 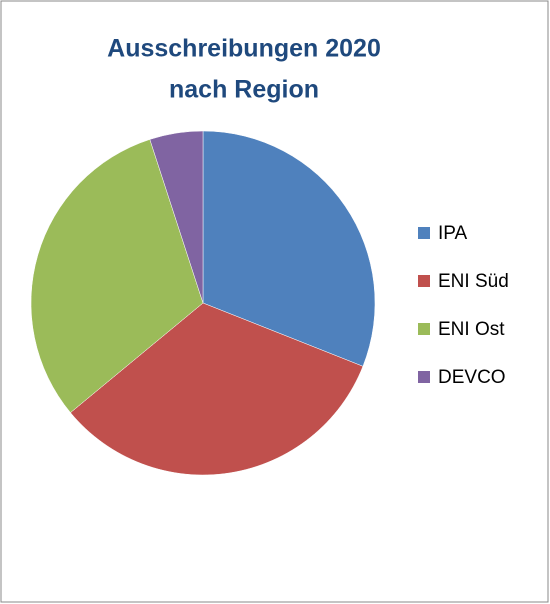 I want to click on chart-title: nach Region, so click(x=244, y=90).